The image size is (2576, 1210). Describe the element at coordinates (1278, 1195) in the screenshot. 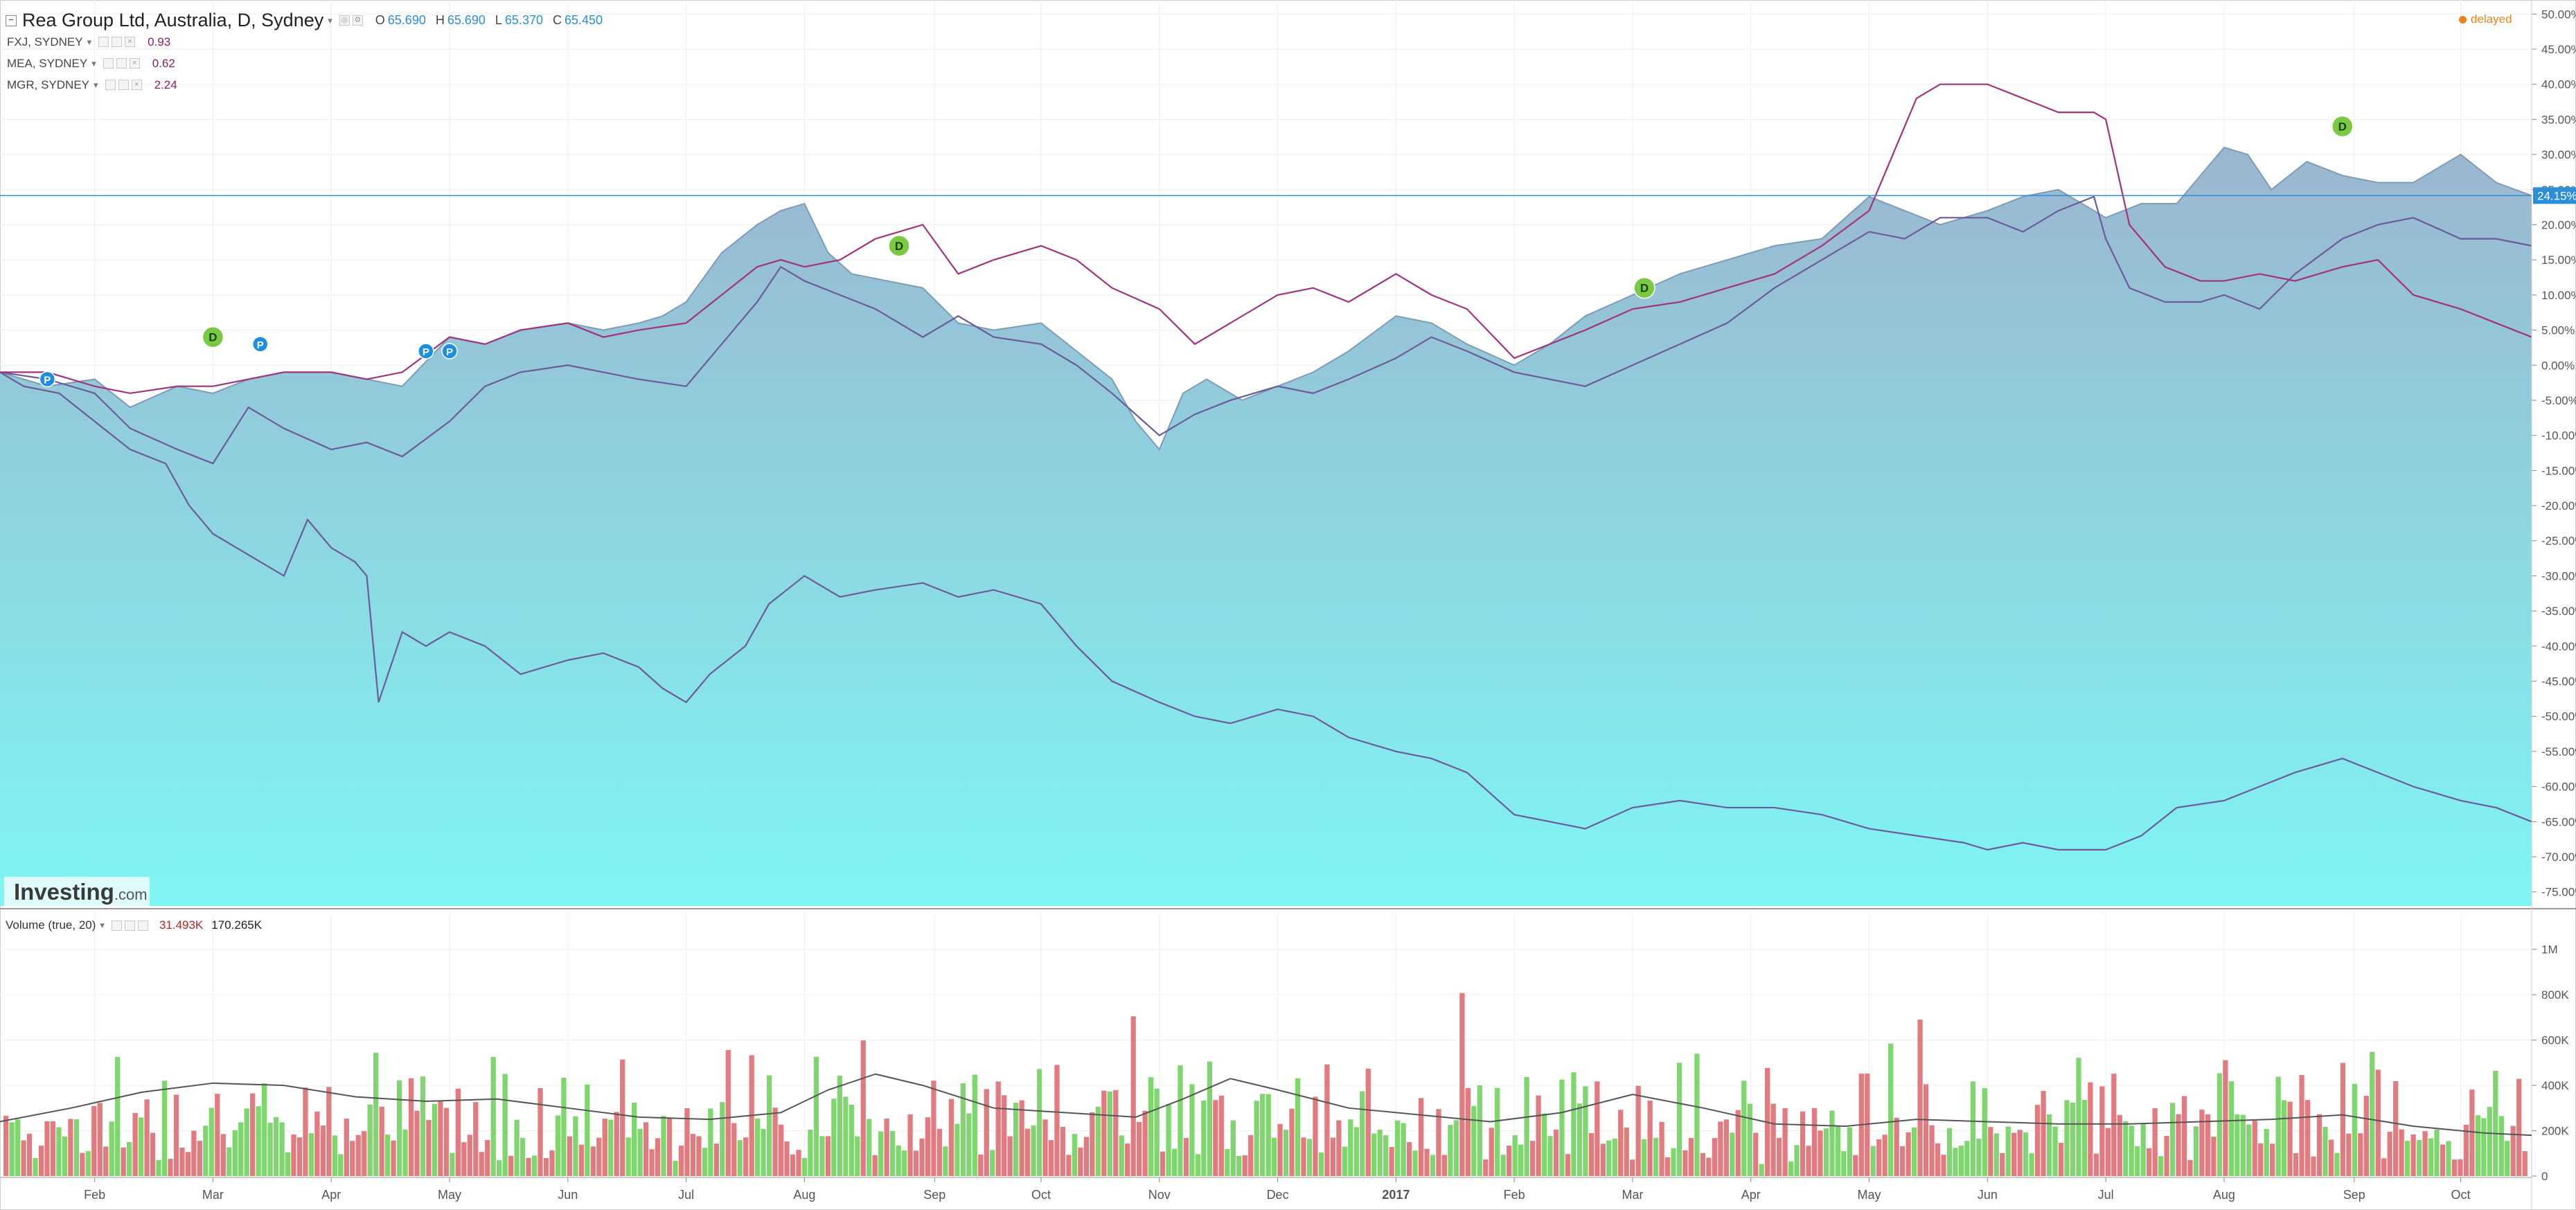

I see `x-tick-label: Dec` at that location.